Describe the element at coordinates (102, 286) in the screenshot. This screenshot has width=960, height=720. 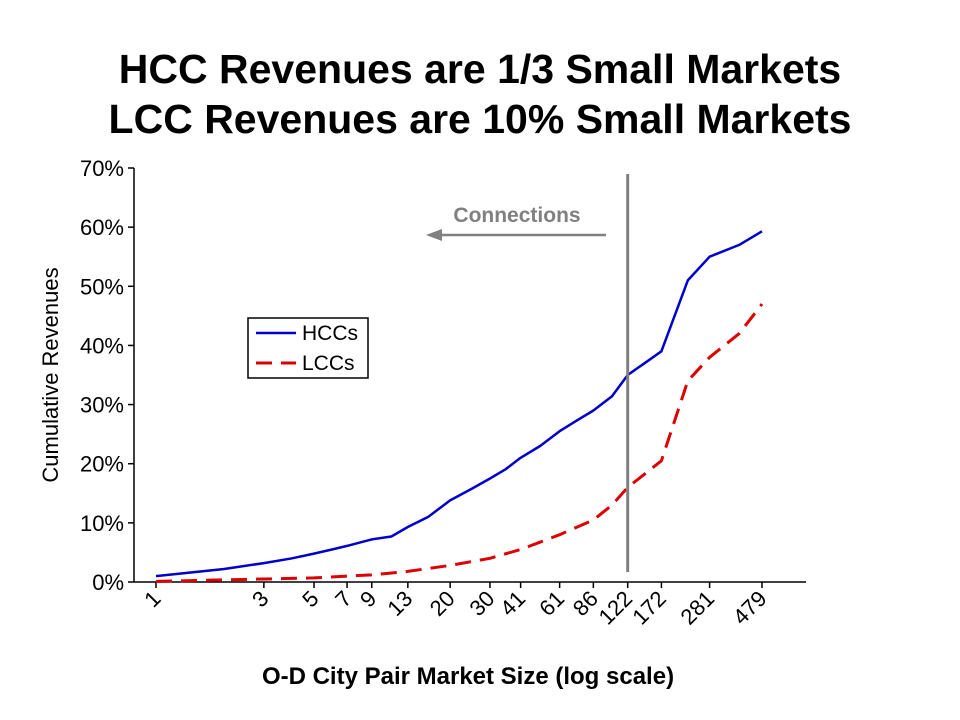
I see `y-tick-label-5: 50%` at that location.